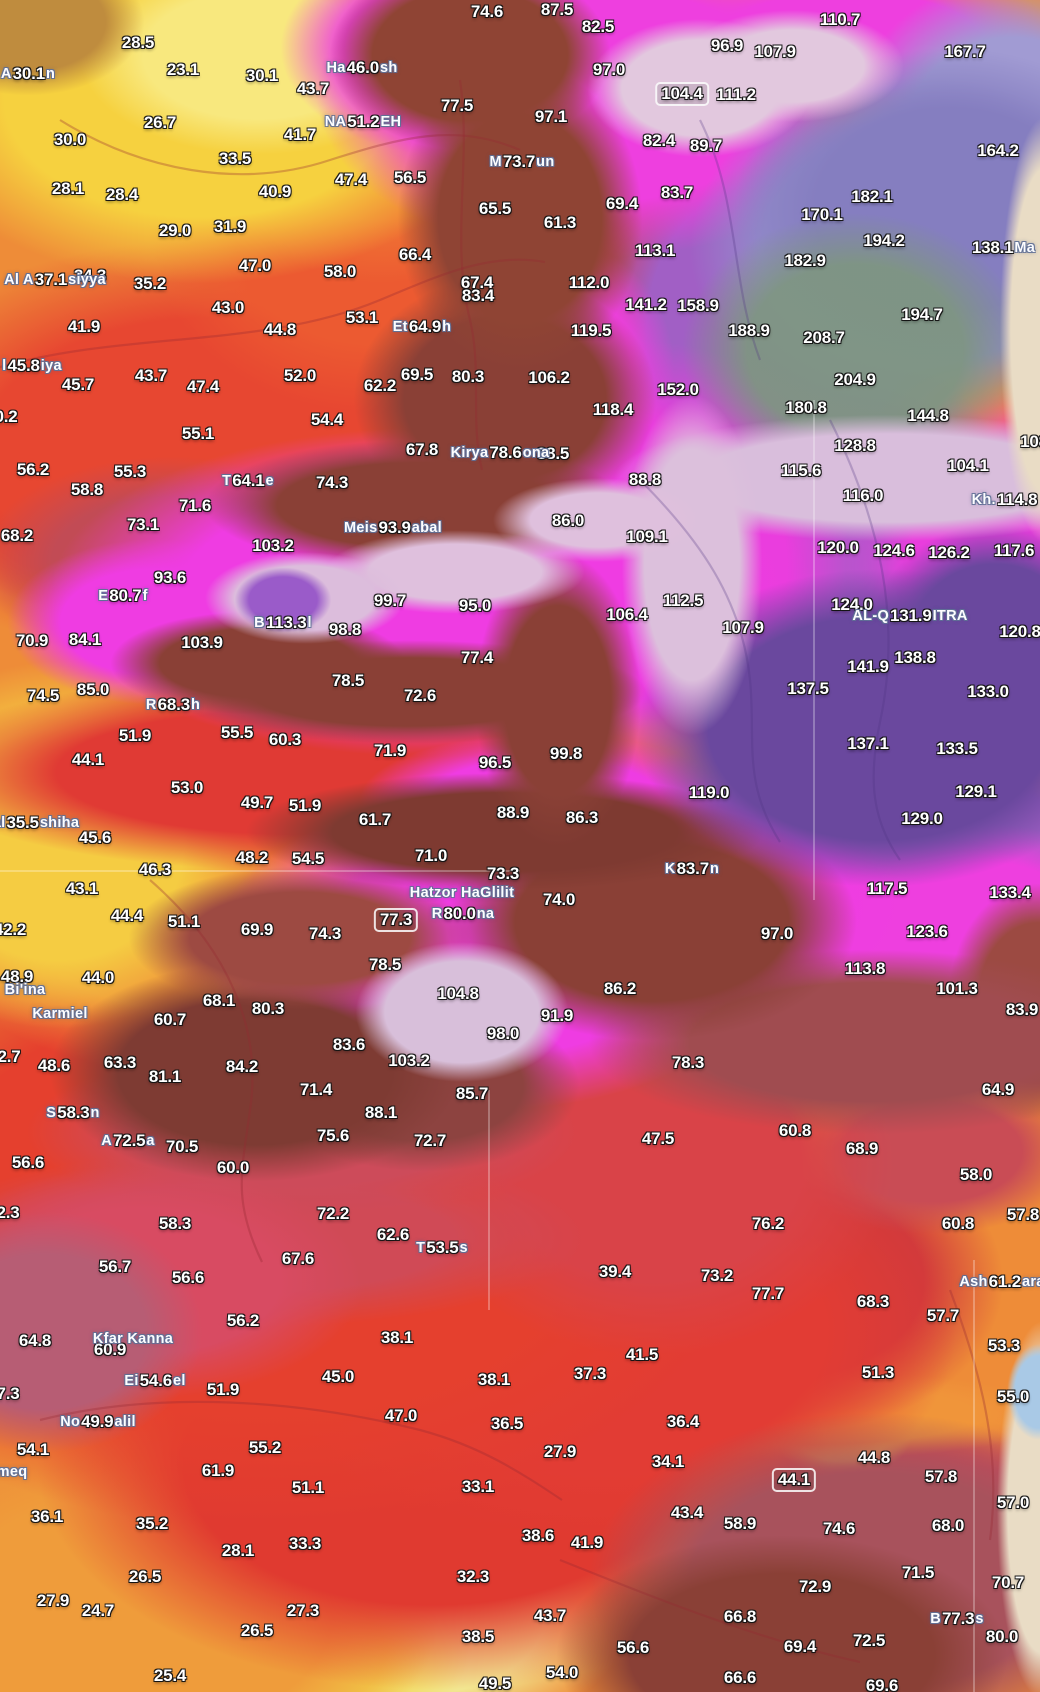  Describe the element at coordinates (125, 595) in the screenshot. I see `station-value: 80.7` at that location.